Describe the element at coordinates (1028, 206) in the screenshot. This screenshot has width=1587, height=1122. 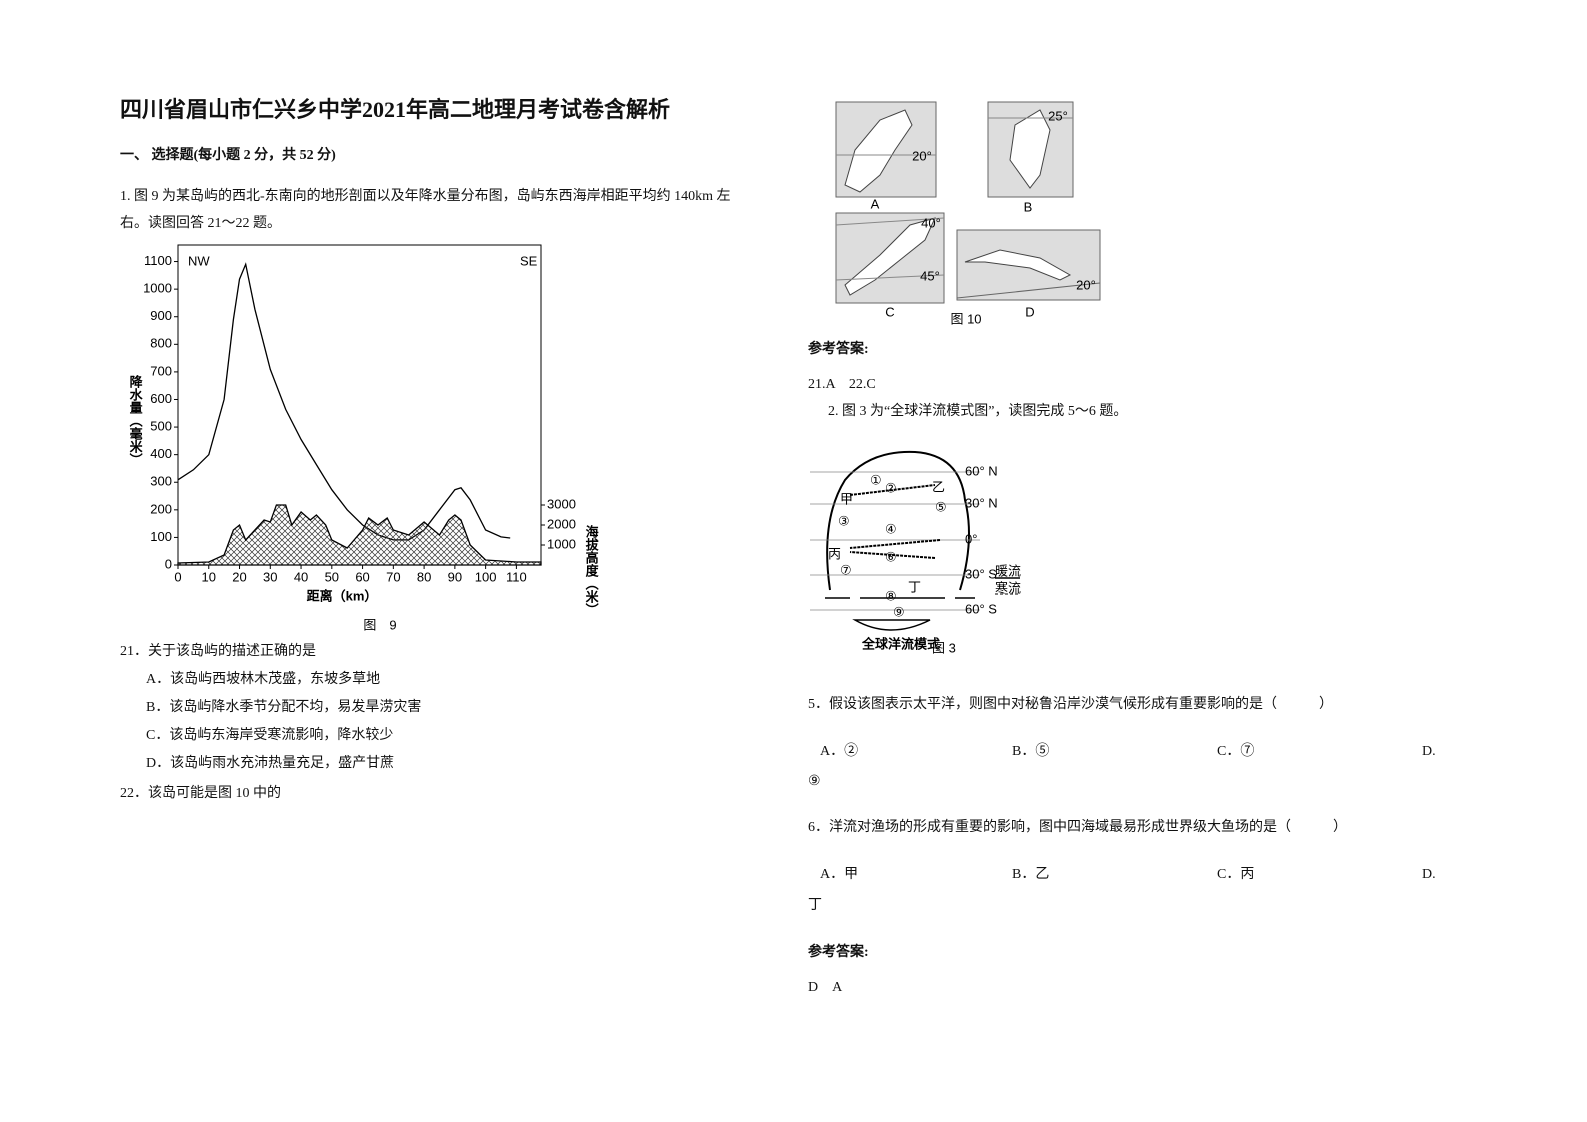
I see `panel-label: B` at that location.